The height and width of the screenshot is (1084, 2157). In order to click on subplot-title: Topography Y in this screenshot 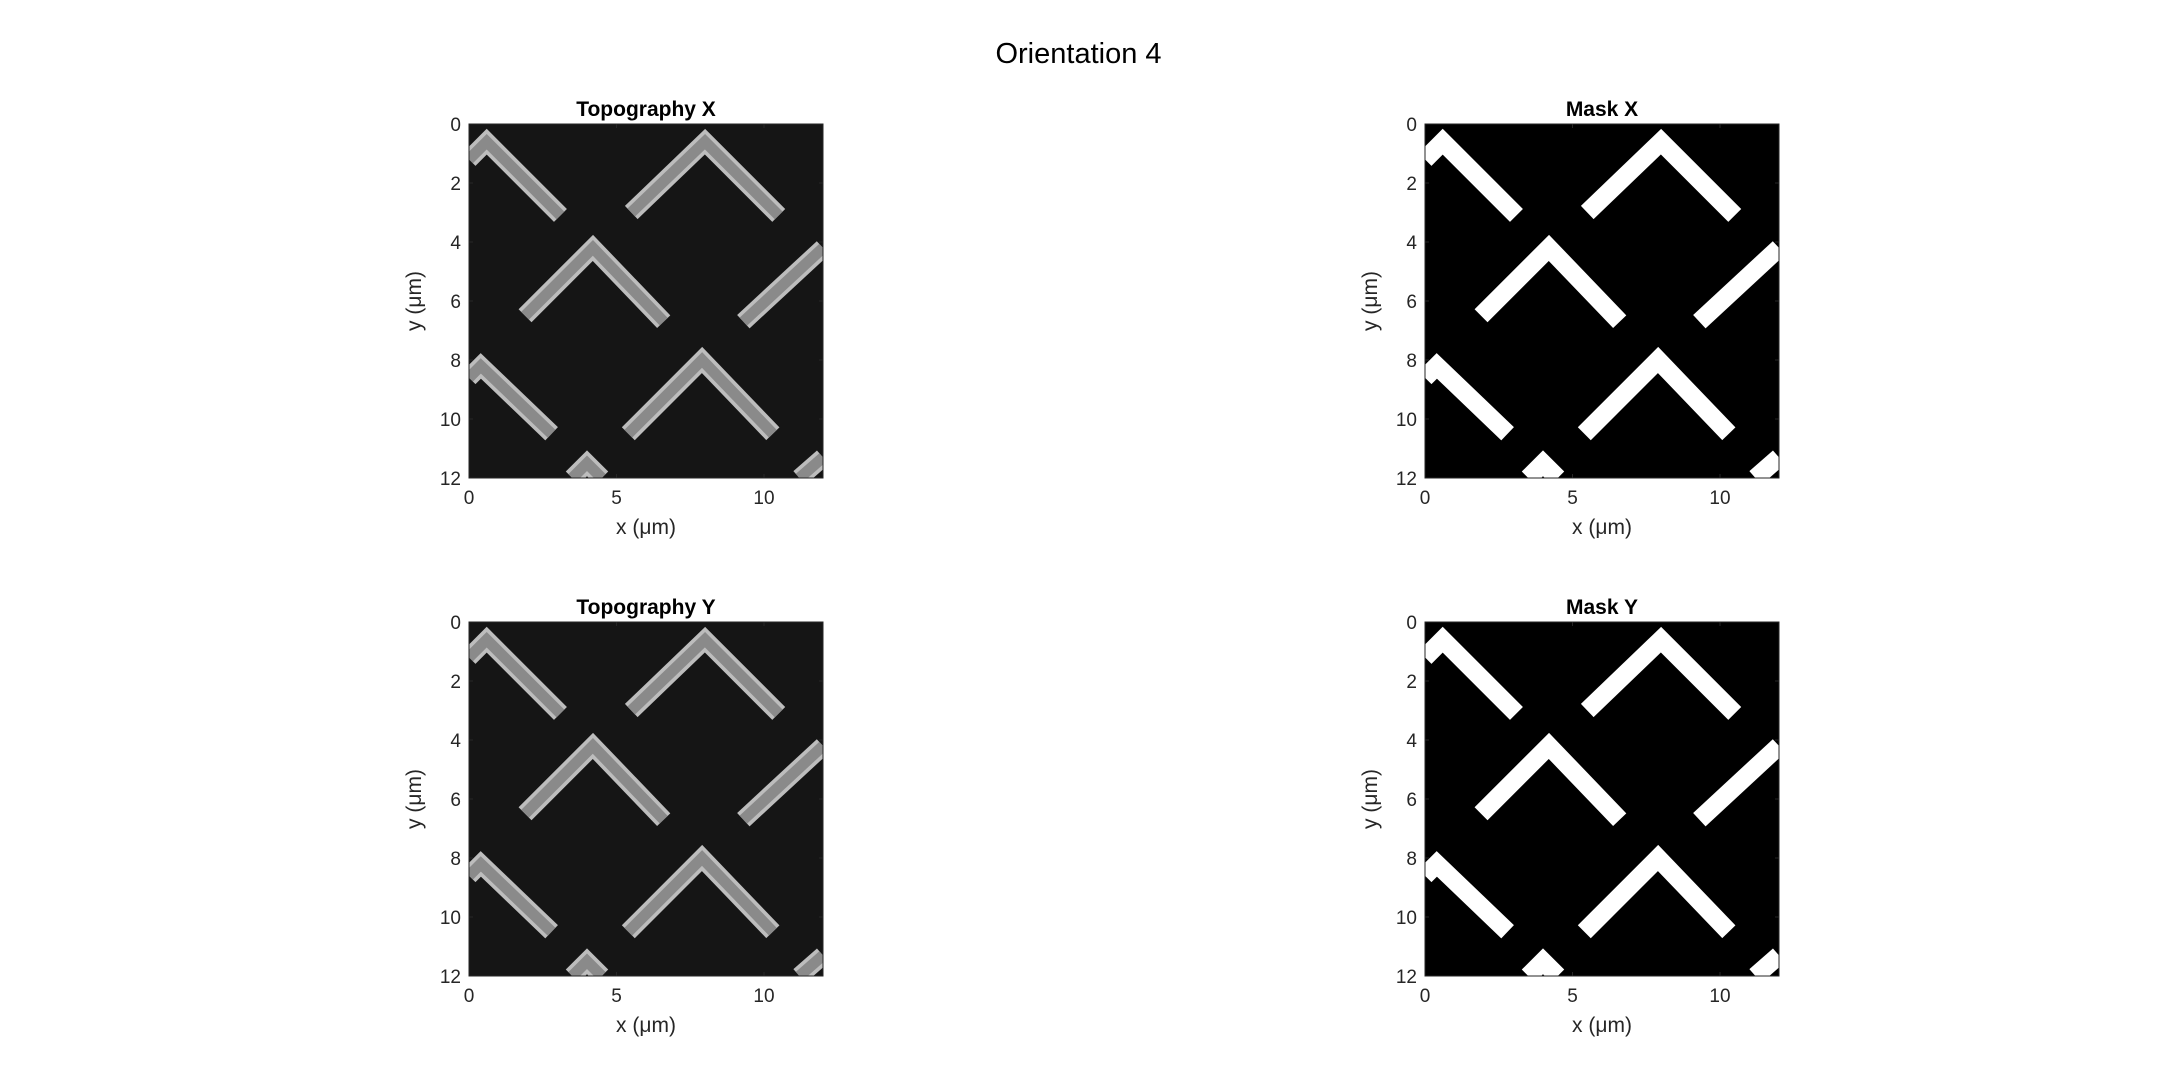, I will do `click(645, 607)`.